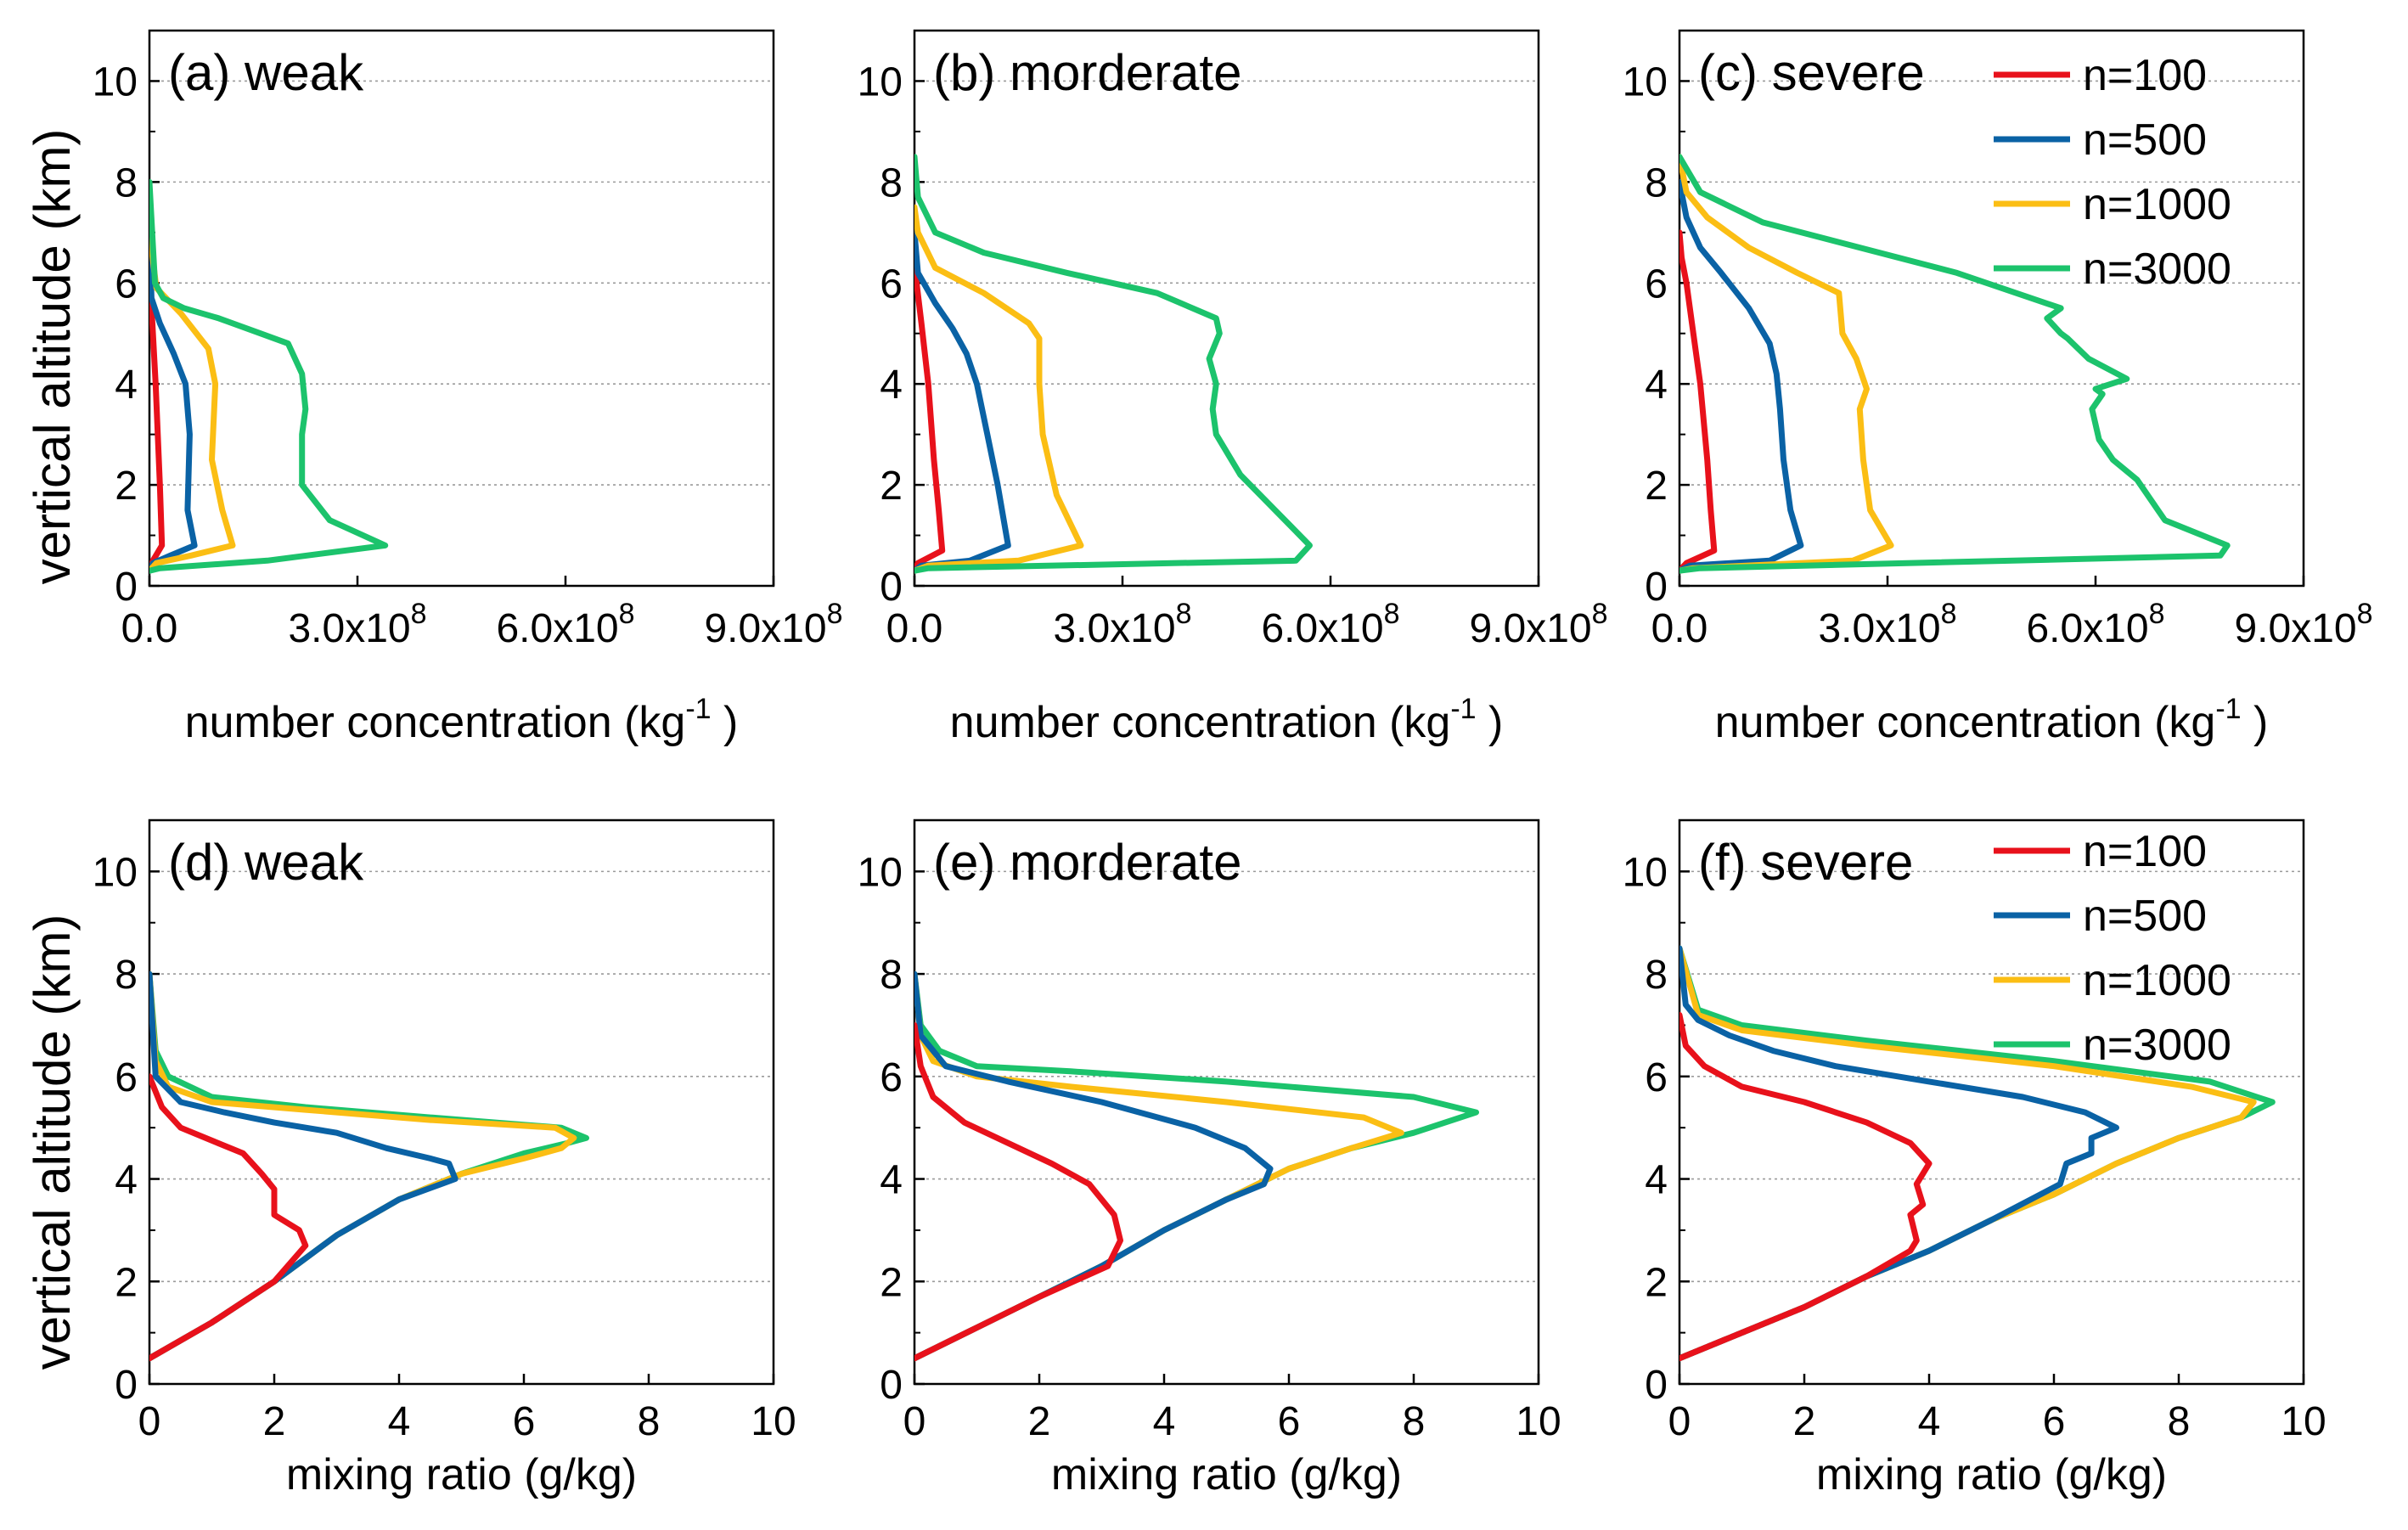 Image resolution: width=2408 pixels, height=1530 pixels. What do you see at coordinates (1087, 72) in the screenshot?
I see `panel-title: (b) morderate` at bounding box center [1087, 72].